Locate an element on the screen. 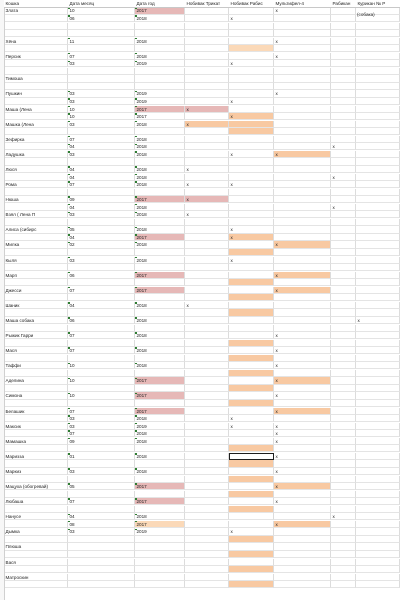 The image size is (400, 600). cell-multifel: x is located at coordinates (302, 366).